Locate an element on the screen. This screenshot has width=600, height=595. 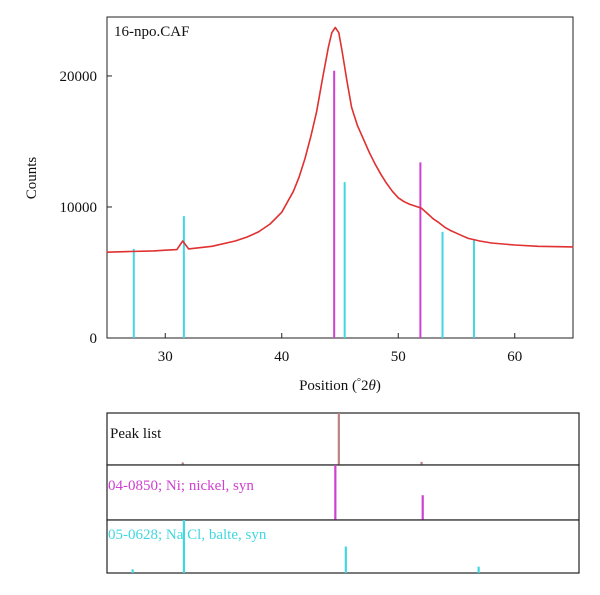
peak-list-panel-frame is located at coordinates (343, 439).